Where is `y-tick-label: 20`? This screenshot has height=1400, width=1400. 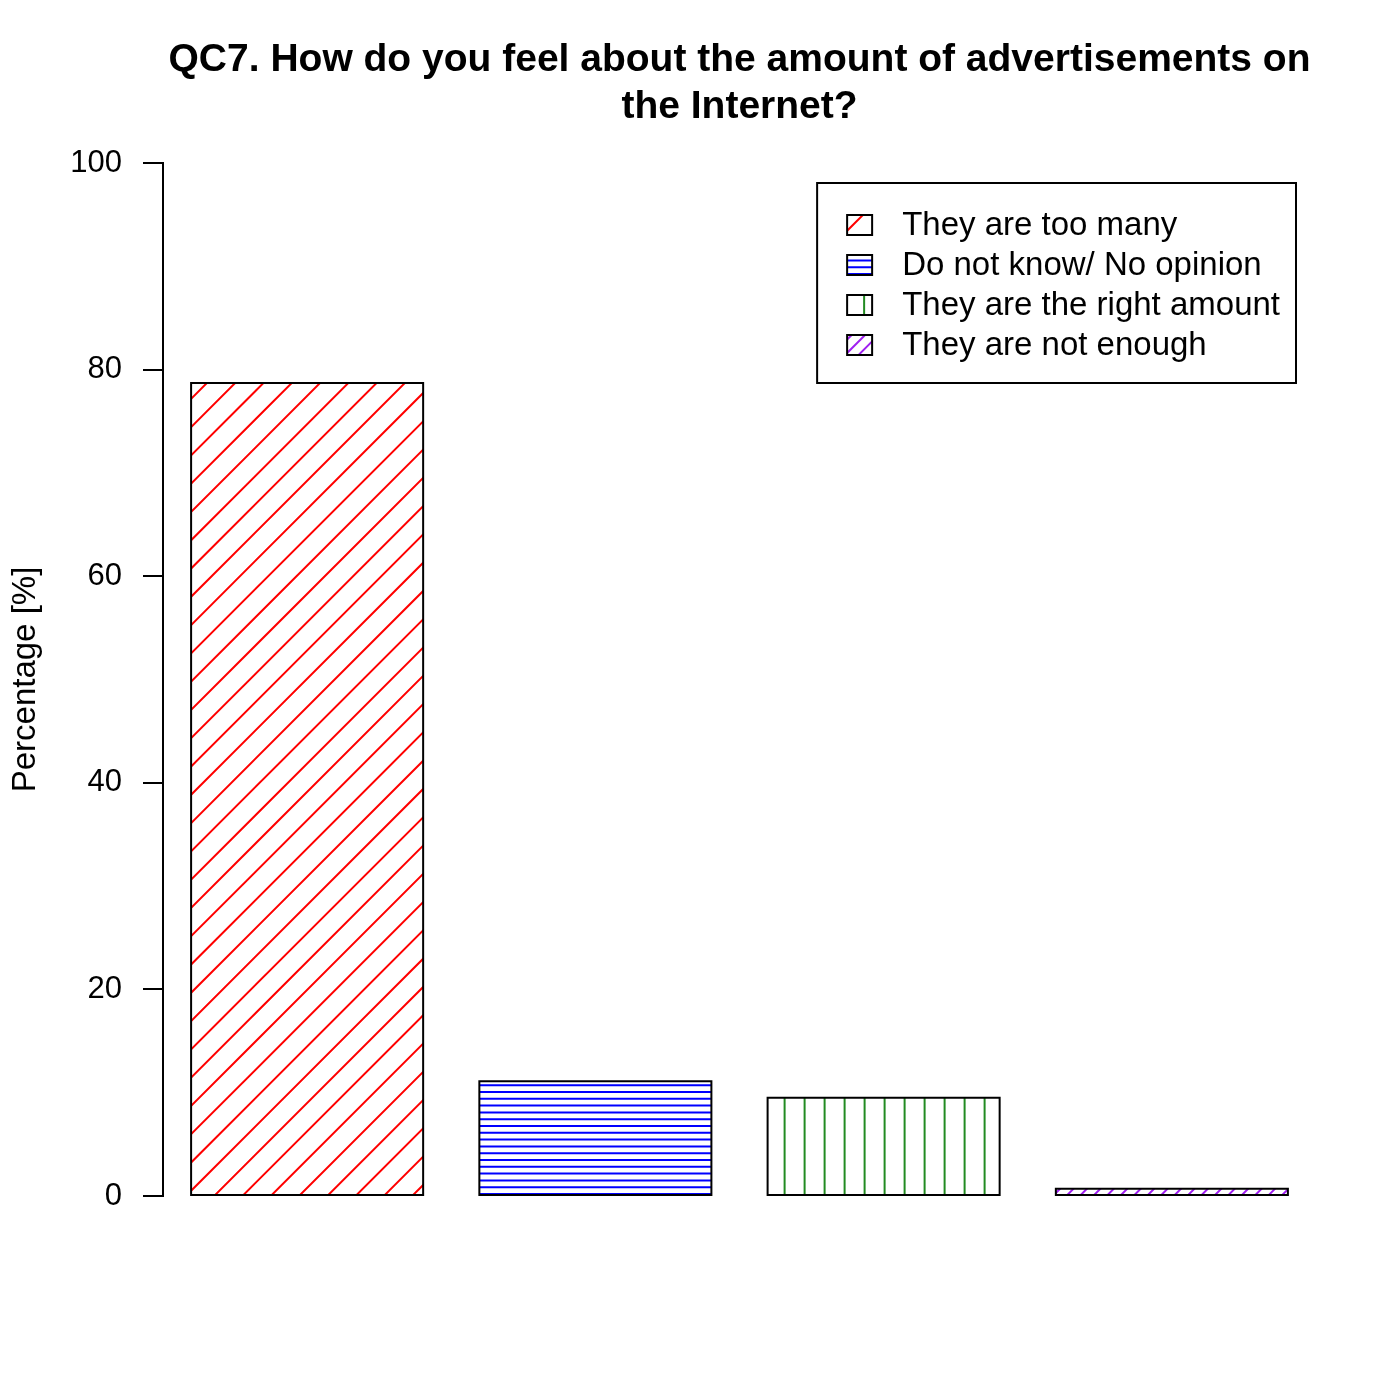
y-tick-label: 20 is located at coordinates (104, 987).